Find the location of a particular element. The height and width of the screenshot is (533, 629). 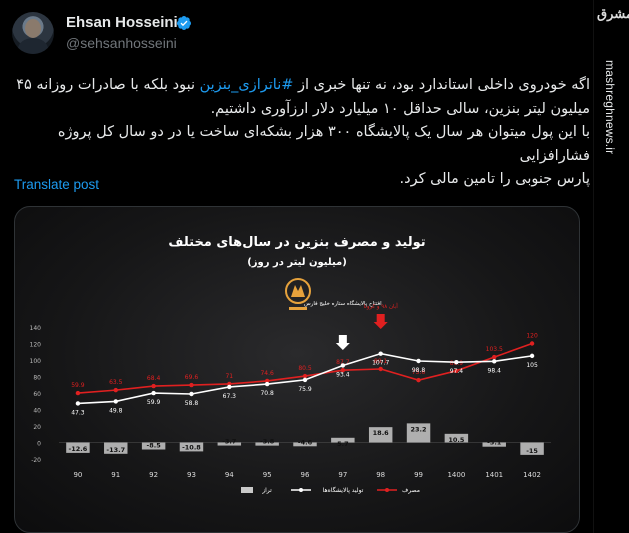

balance-bar-label: 18.6 is located at coordinates (381, 433).